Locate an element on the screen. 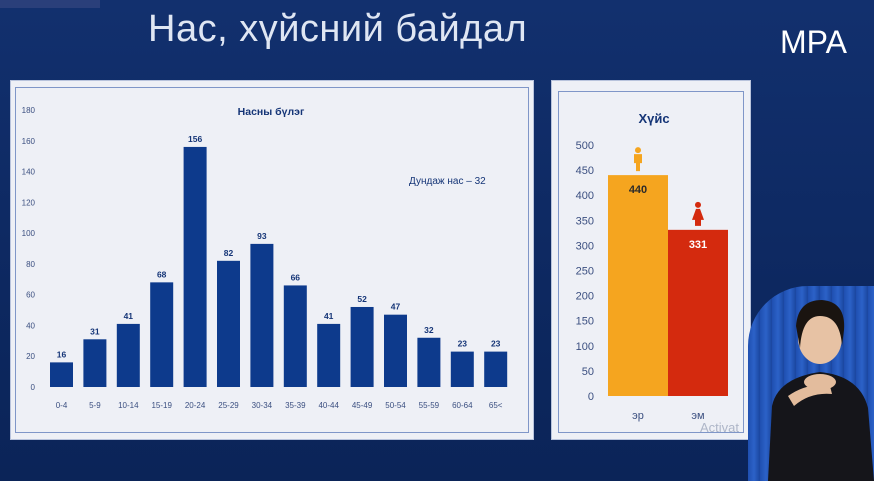 This screenshot has width=874, height=481. age-x-tick-label: 25-29 is located at coordinates (228, 405).